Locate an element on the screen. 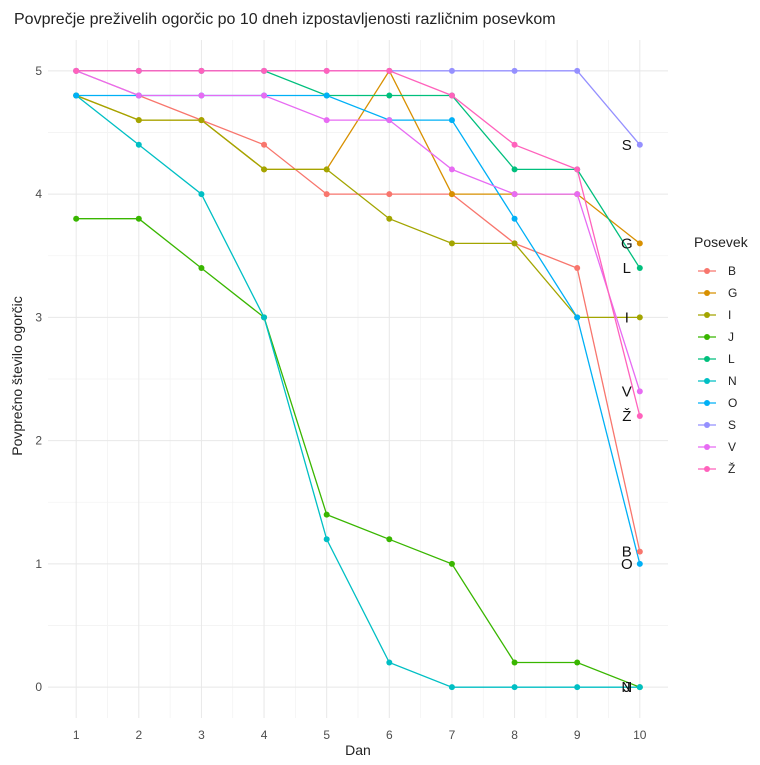  legend-key-point-L is located at coordinates (707, 359).